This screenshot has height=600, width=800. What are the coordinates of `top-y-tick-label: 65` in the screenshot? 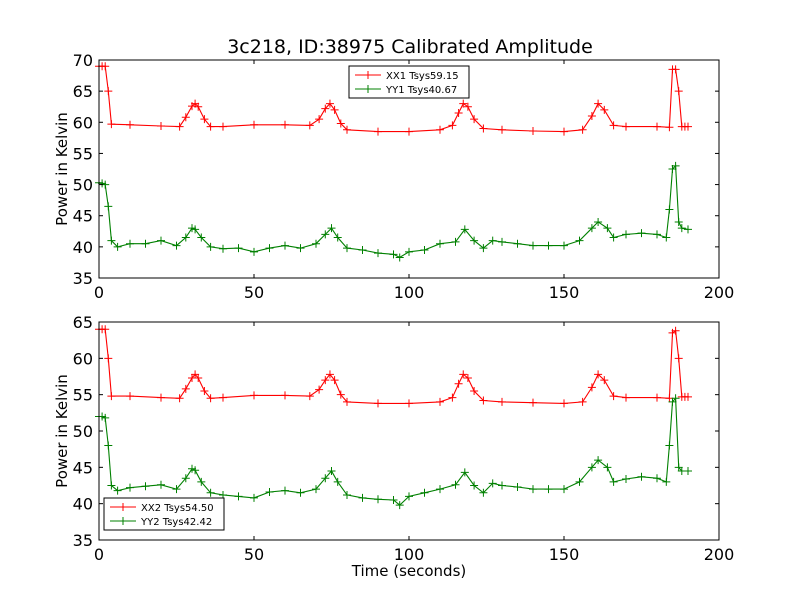 It's located at (83, 91).